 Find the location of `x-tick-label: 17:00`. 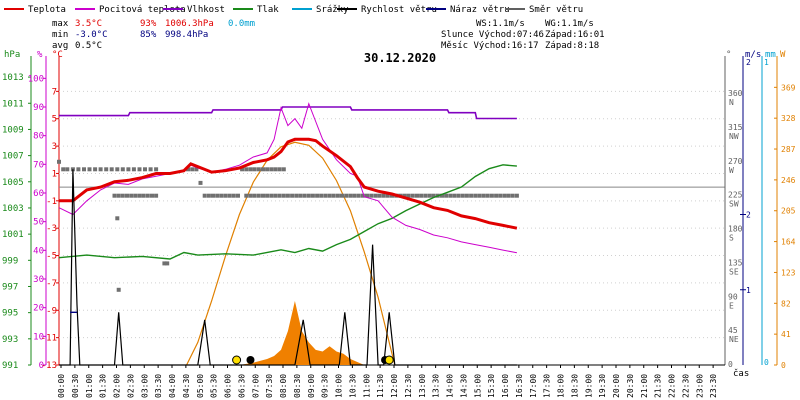

x-tick-label: 17:00 is located at coordinates (533, 386).